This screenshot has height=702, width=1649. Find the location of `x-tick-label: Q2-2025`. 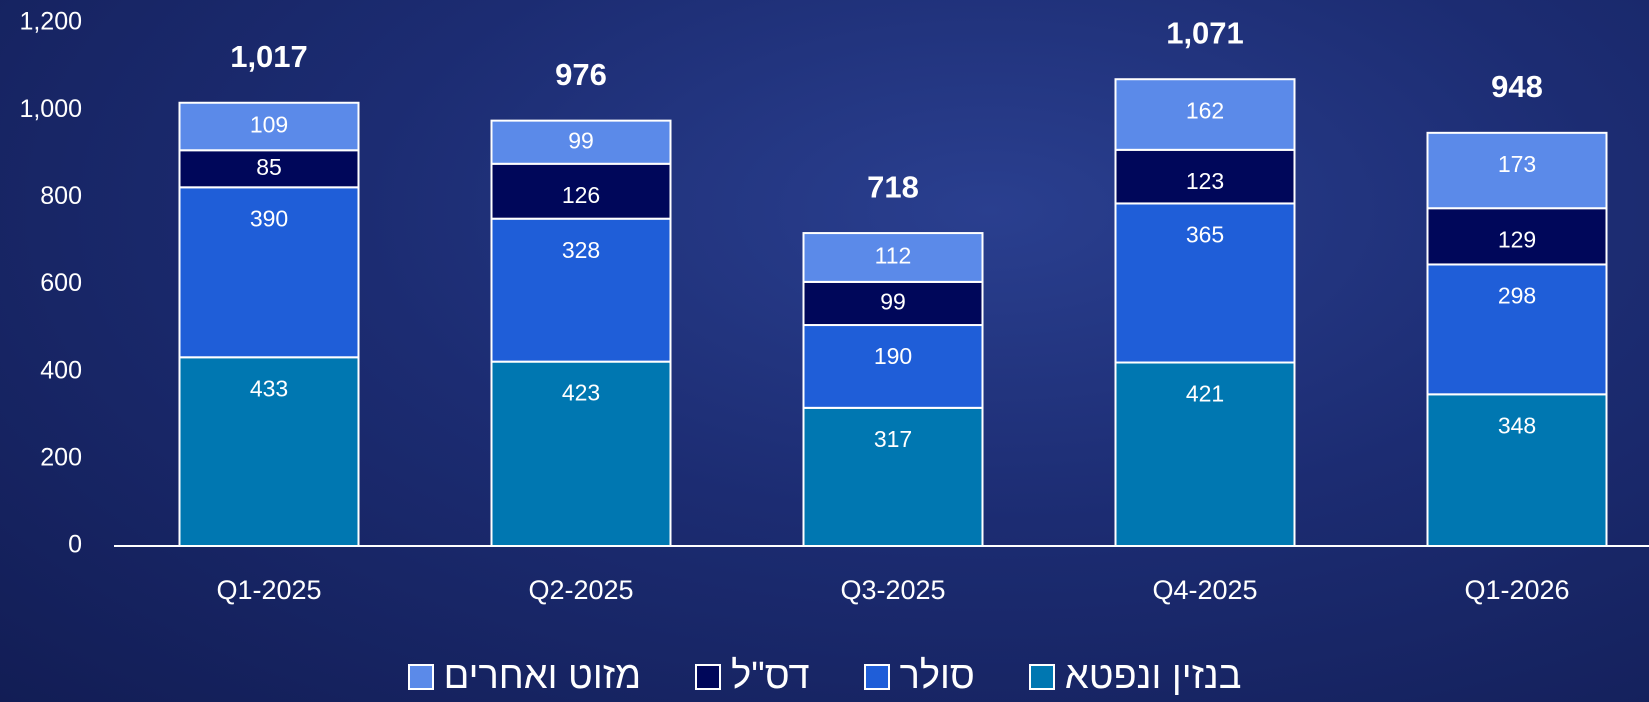

x-tick-label: Q2-2025 is located at coordinates (580, 590).